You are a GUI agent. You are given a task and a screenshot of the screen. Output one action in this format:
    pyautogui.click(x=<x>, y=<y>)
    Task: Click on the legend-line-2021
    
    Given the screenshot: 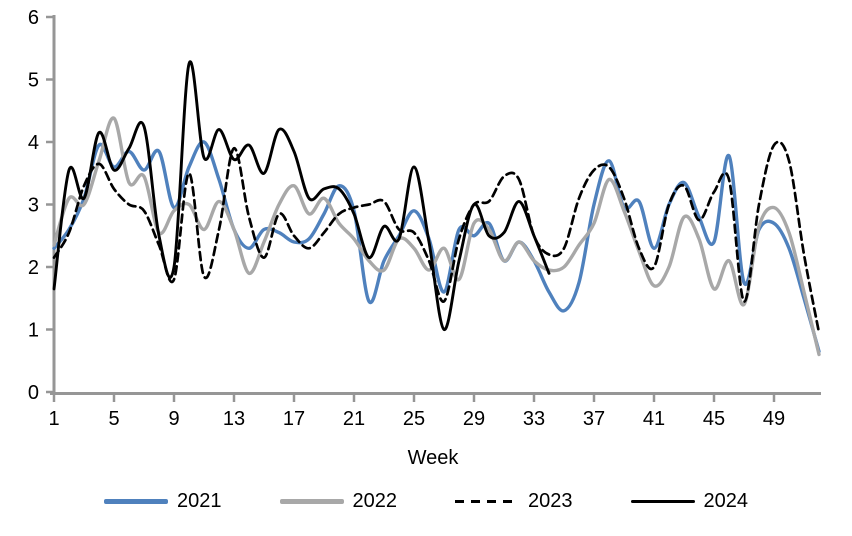 What is the action you would take?
    pyautogui.click(x=136, y=501)
    